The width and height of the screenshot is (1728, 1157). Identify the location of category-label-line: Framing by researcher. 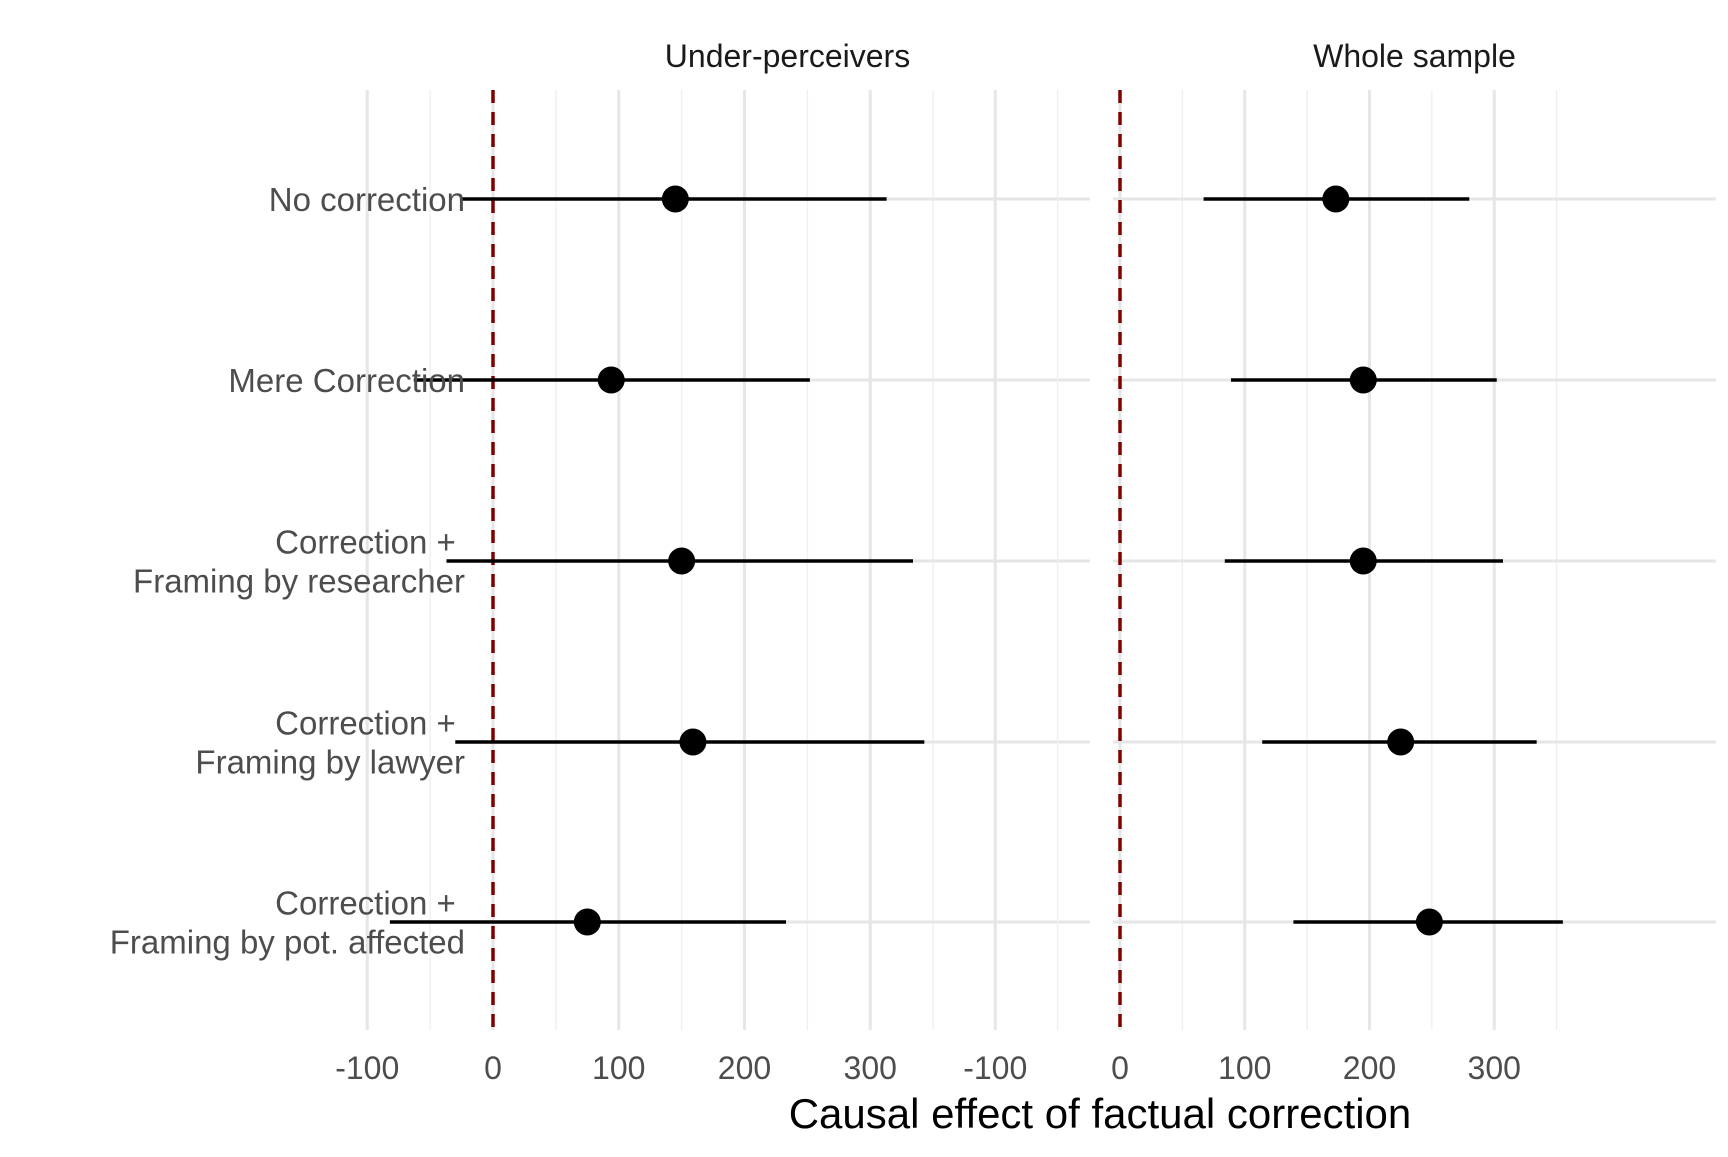
(299, 581).